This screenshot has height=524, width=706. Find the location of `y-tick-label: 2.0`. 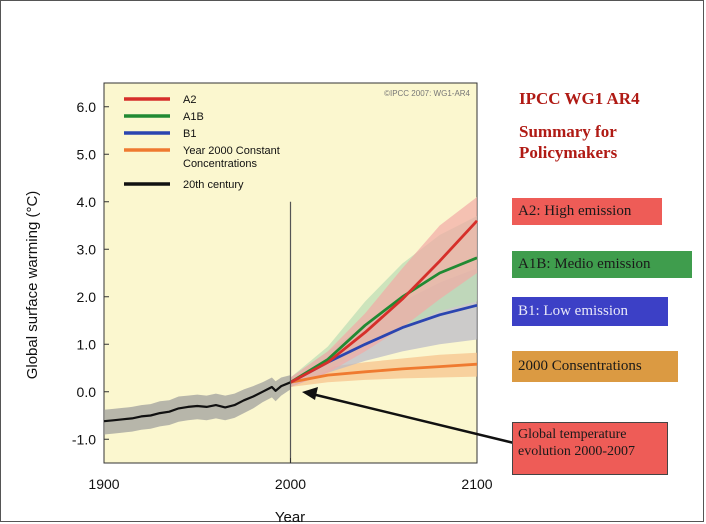

y-tick-label: 2.0 is located at coordinates (87, 297).